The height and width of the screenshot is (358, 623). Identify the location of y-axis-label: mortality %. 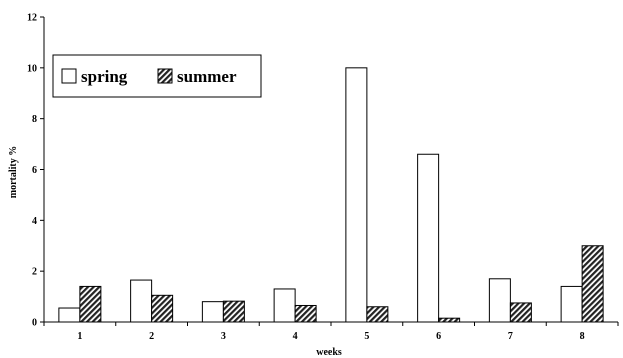
(13, 172).